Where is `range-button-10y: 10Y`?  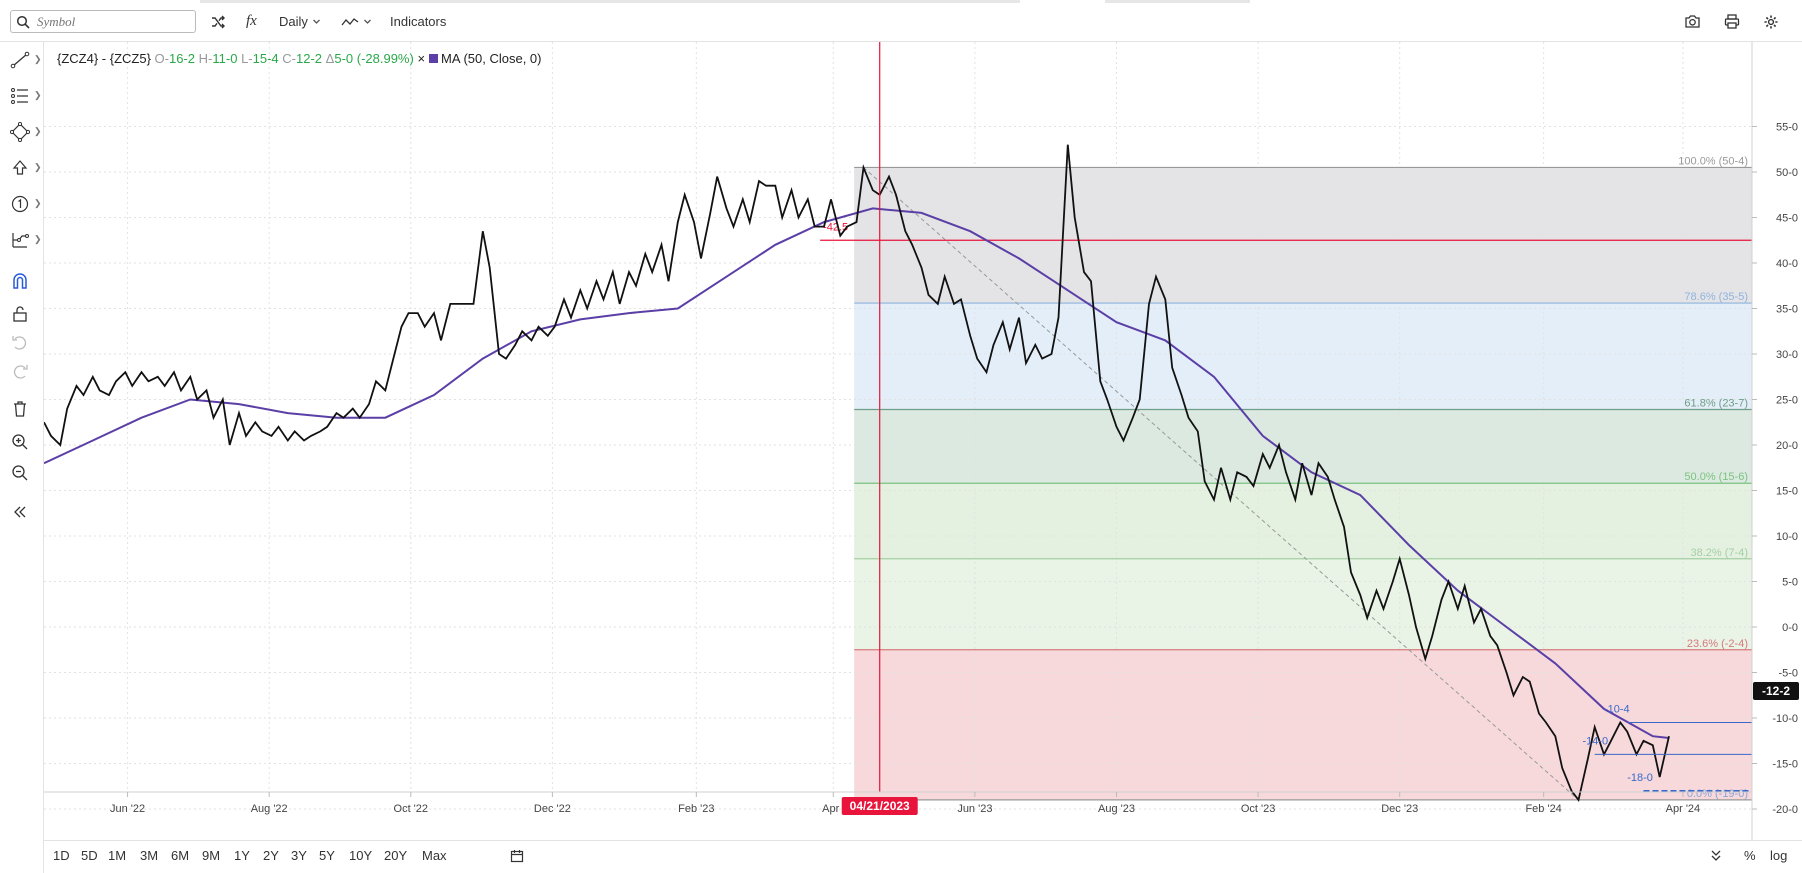 range-button-10y: 10Y is located at coordinates (361, 855).